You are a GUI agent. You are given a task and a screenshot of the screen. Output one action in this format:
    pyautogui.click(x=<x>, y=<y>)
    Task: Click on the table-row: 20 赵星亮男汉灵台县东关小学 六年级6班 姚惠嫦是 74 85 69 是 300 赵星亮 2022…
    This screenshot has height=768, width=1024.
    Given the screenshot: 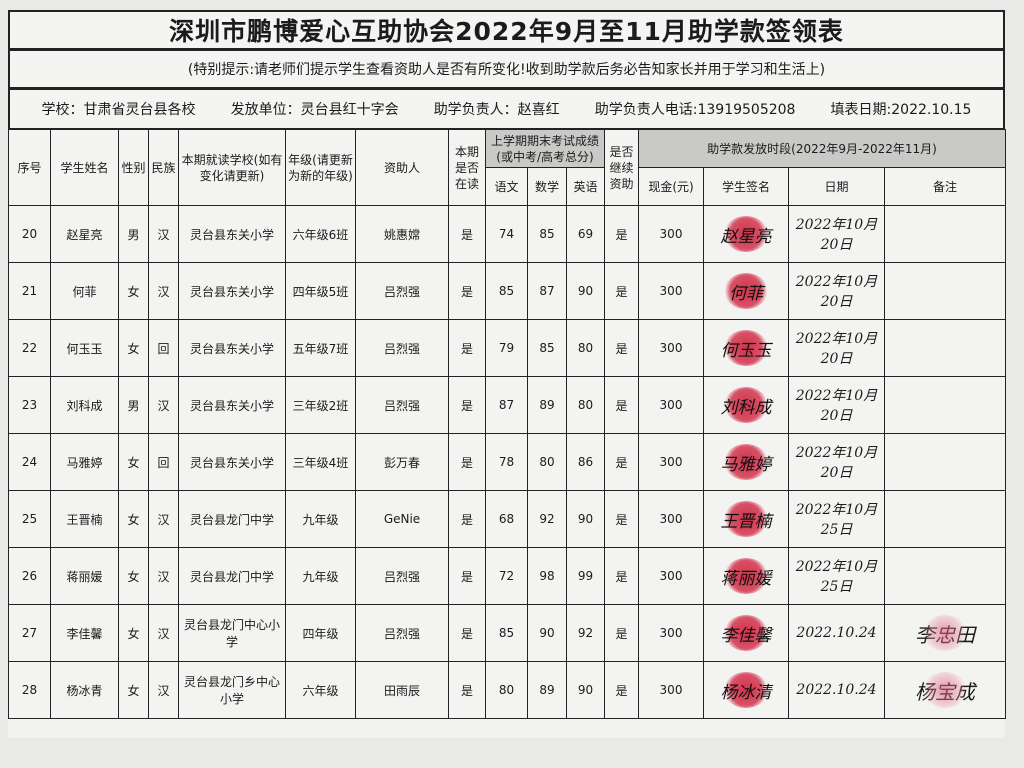 What is the action you would take?
    pyautogui.click(x=507, y=234)
    